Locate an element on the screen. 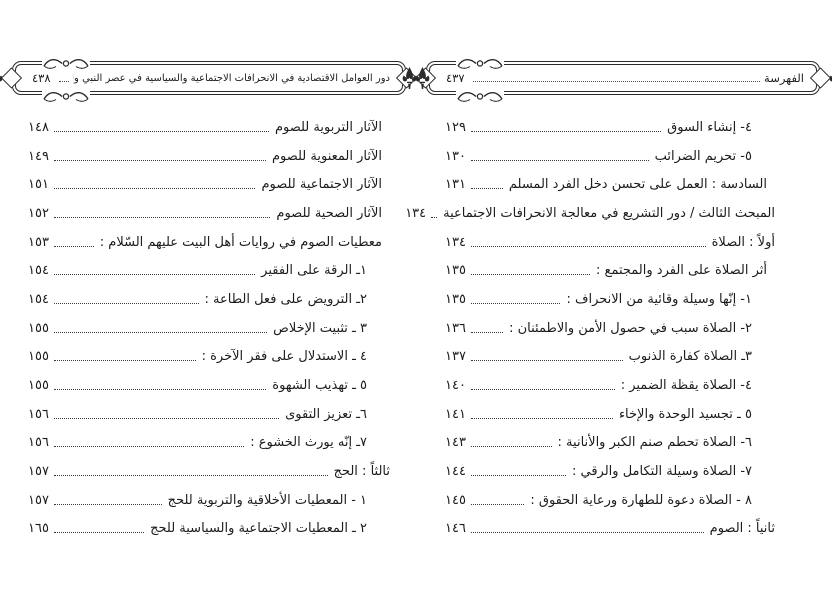 Image resolution: width=832 pixels, height=602 pixels. toc-entry-row: ثالثاً : الحج ١٥٧ is located at coordinates (209, 471).